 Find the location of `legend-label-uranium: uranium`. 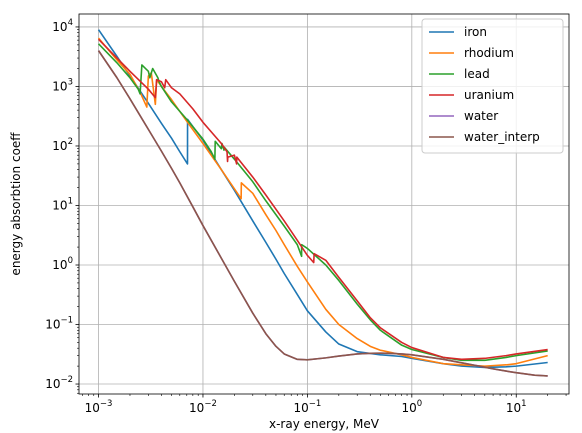

legend-label-uranium: uranium is located at coordinates (489, 95).